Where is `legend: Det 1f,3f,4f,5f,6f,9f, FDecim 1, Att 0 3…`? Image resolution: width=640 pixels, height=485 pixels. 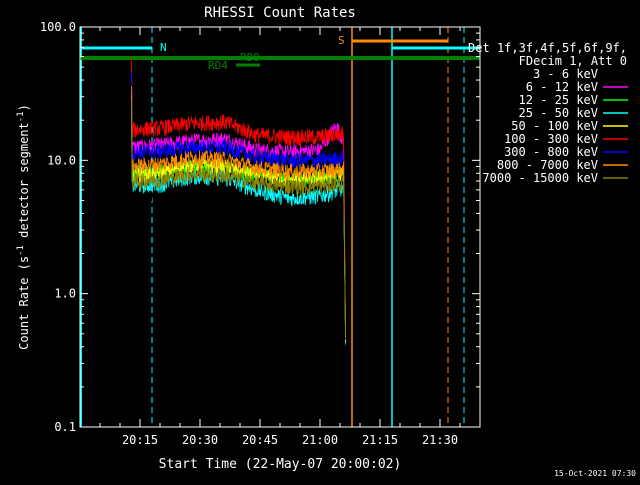 legend: Det 1f,3f,4f,5f,6f,9f, FDecim 1, Att 0 3… is located at coordinates (548, 113).